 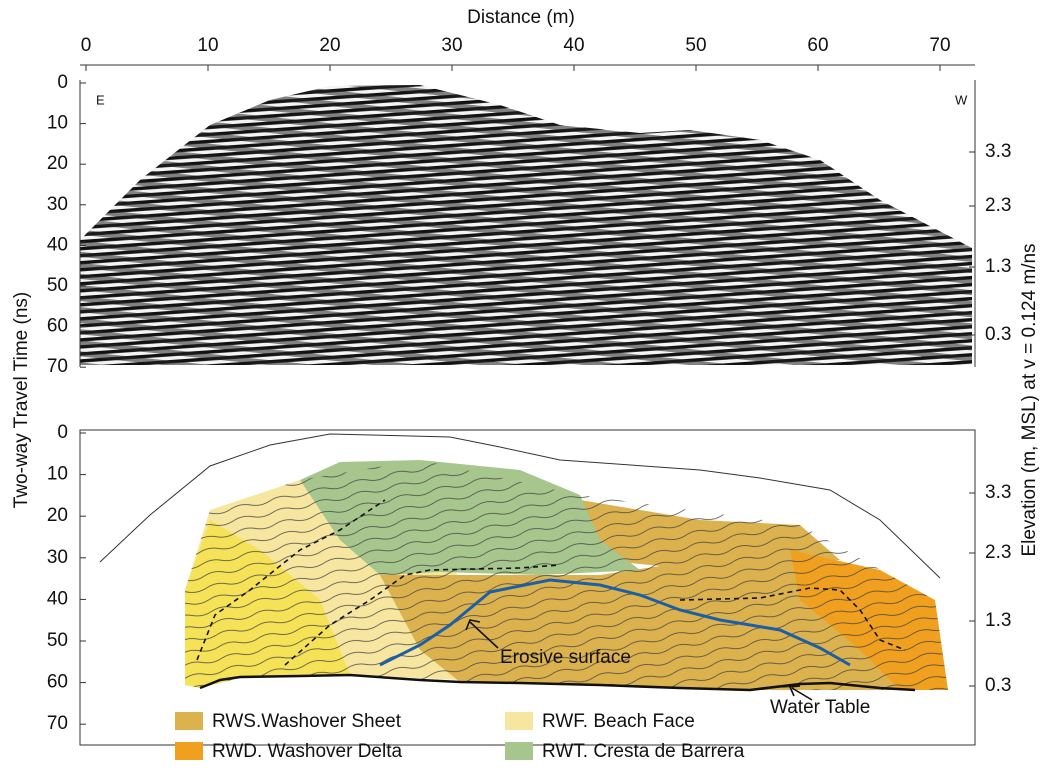 I want to click on annotation: Erosive surface, so click(x=565, y=657).